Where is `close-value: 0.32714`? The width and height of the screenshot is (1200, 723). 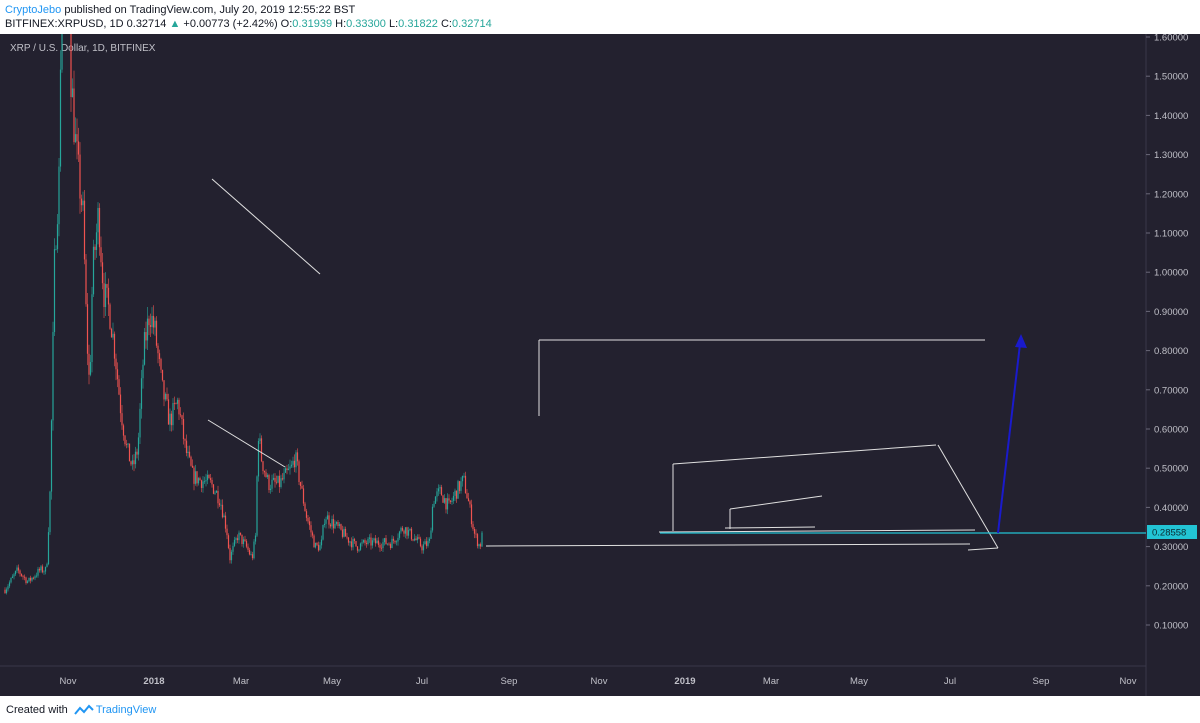
close-value: 0.32714 is located at coordinates (471, 24).